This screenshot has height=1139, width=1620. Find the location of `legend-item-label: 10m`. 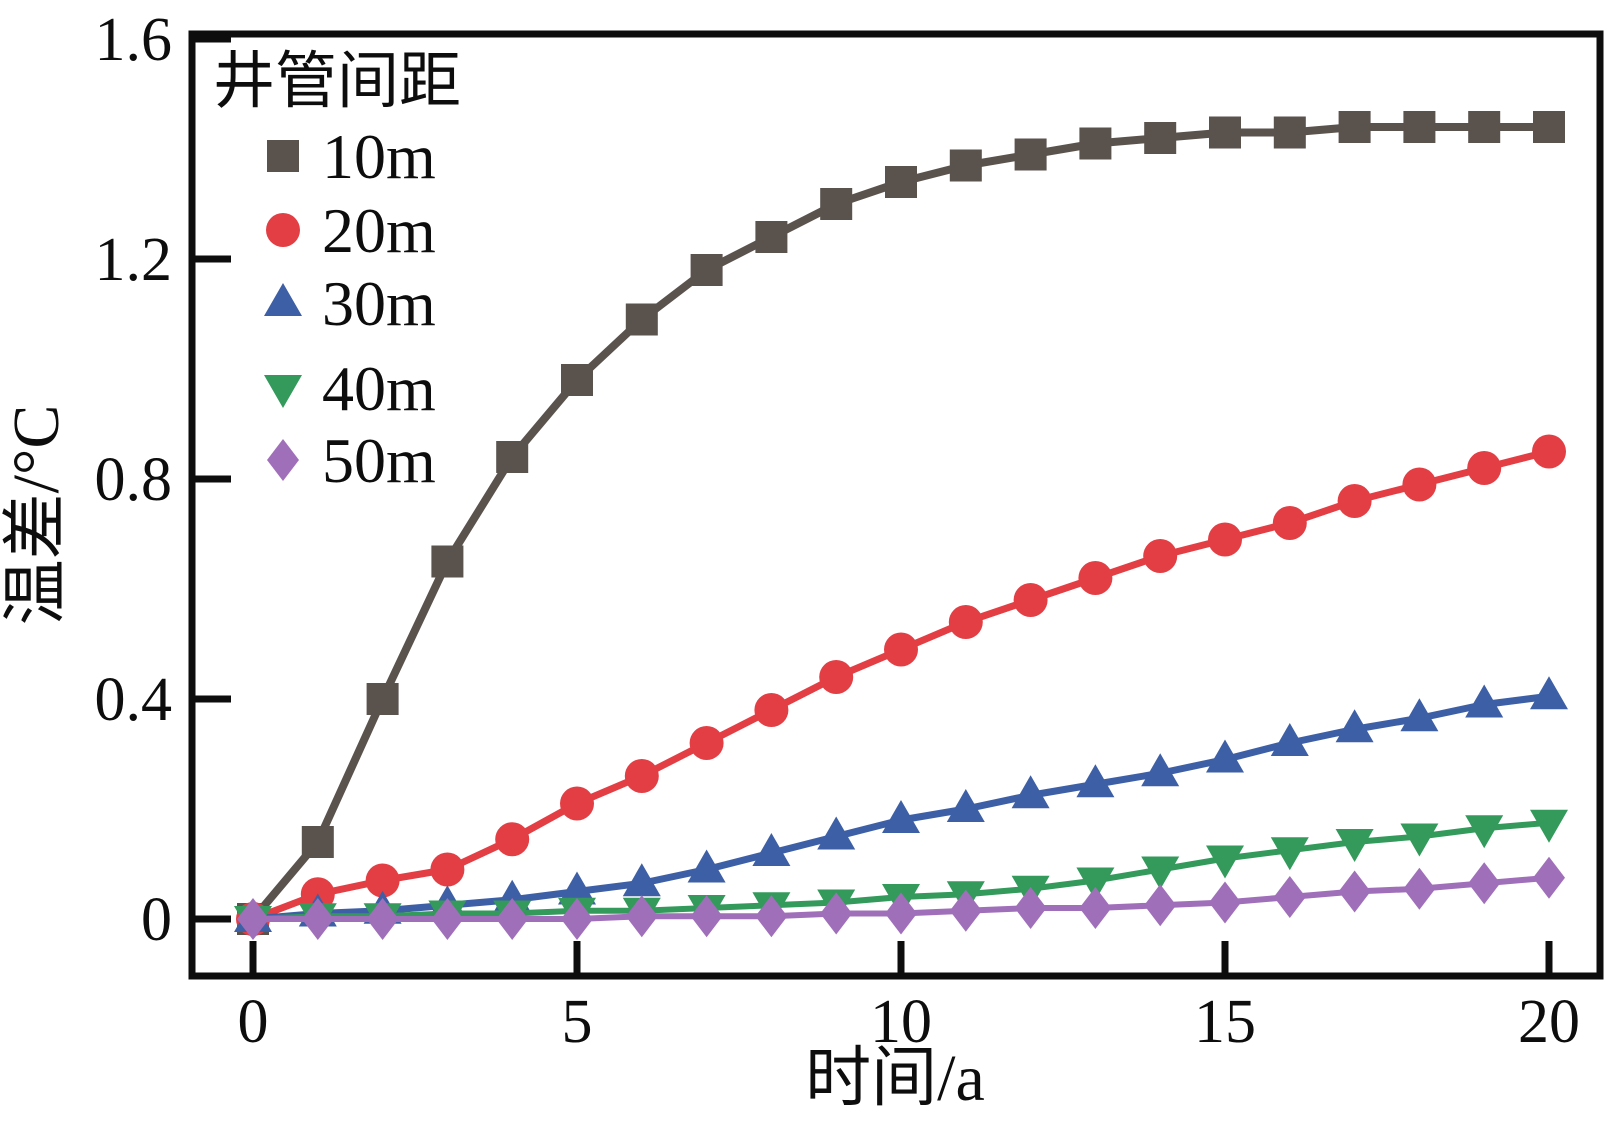

legend-item-label: 10m is located at coordinates (379, 156).